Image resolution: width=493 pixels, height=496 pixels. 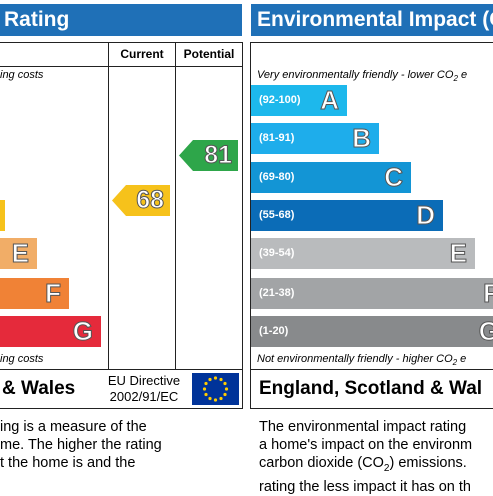 I want to click on eu-directive-line1: EU Directive, so click(x=144, y=380).